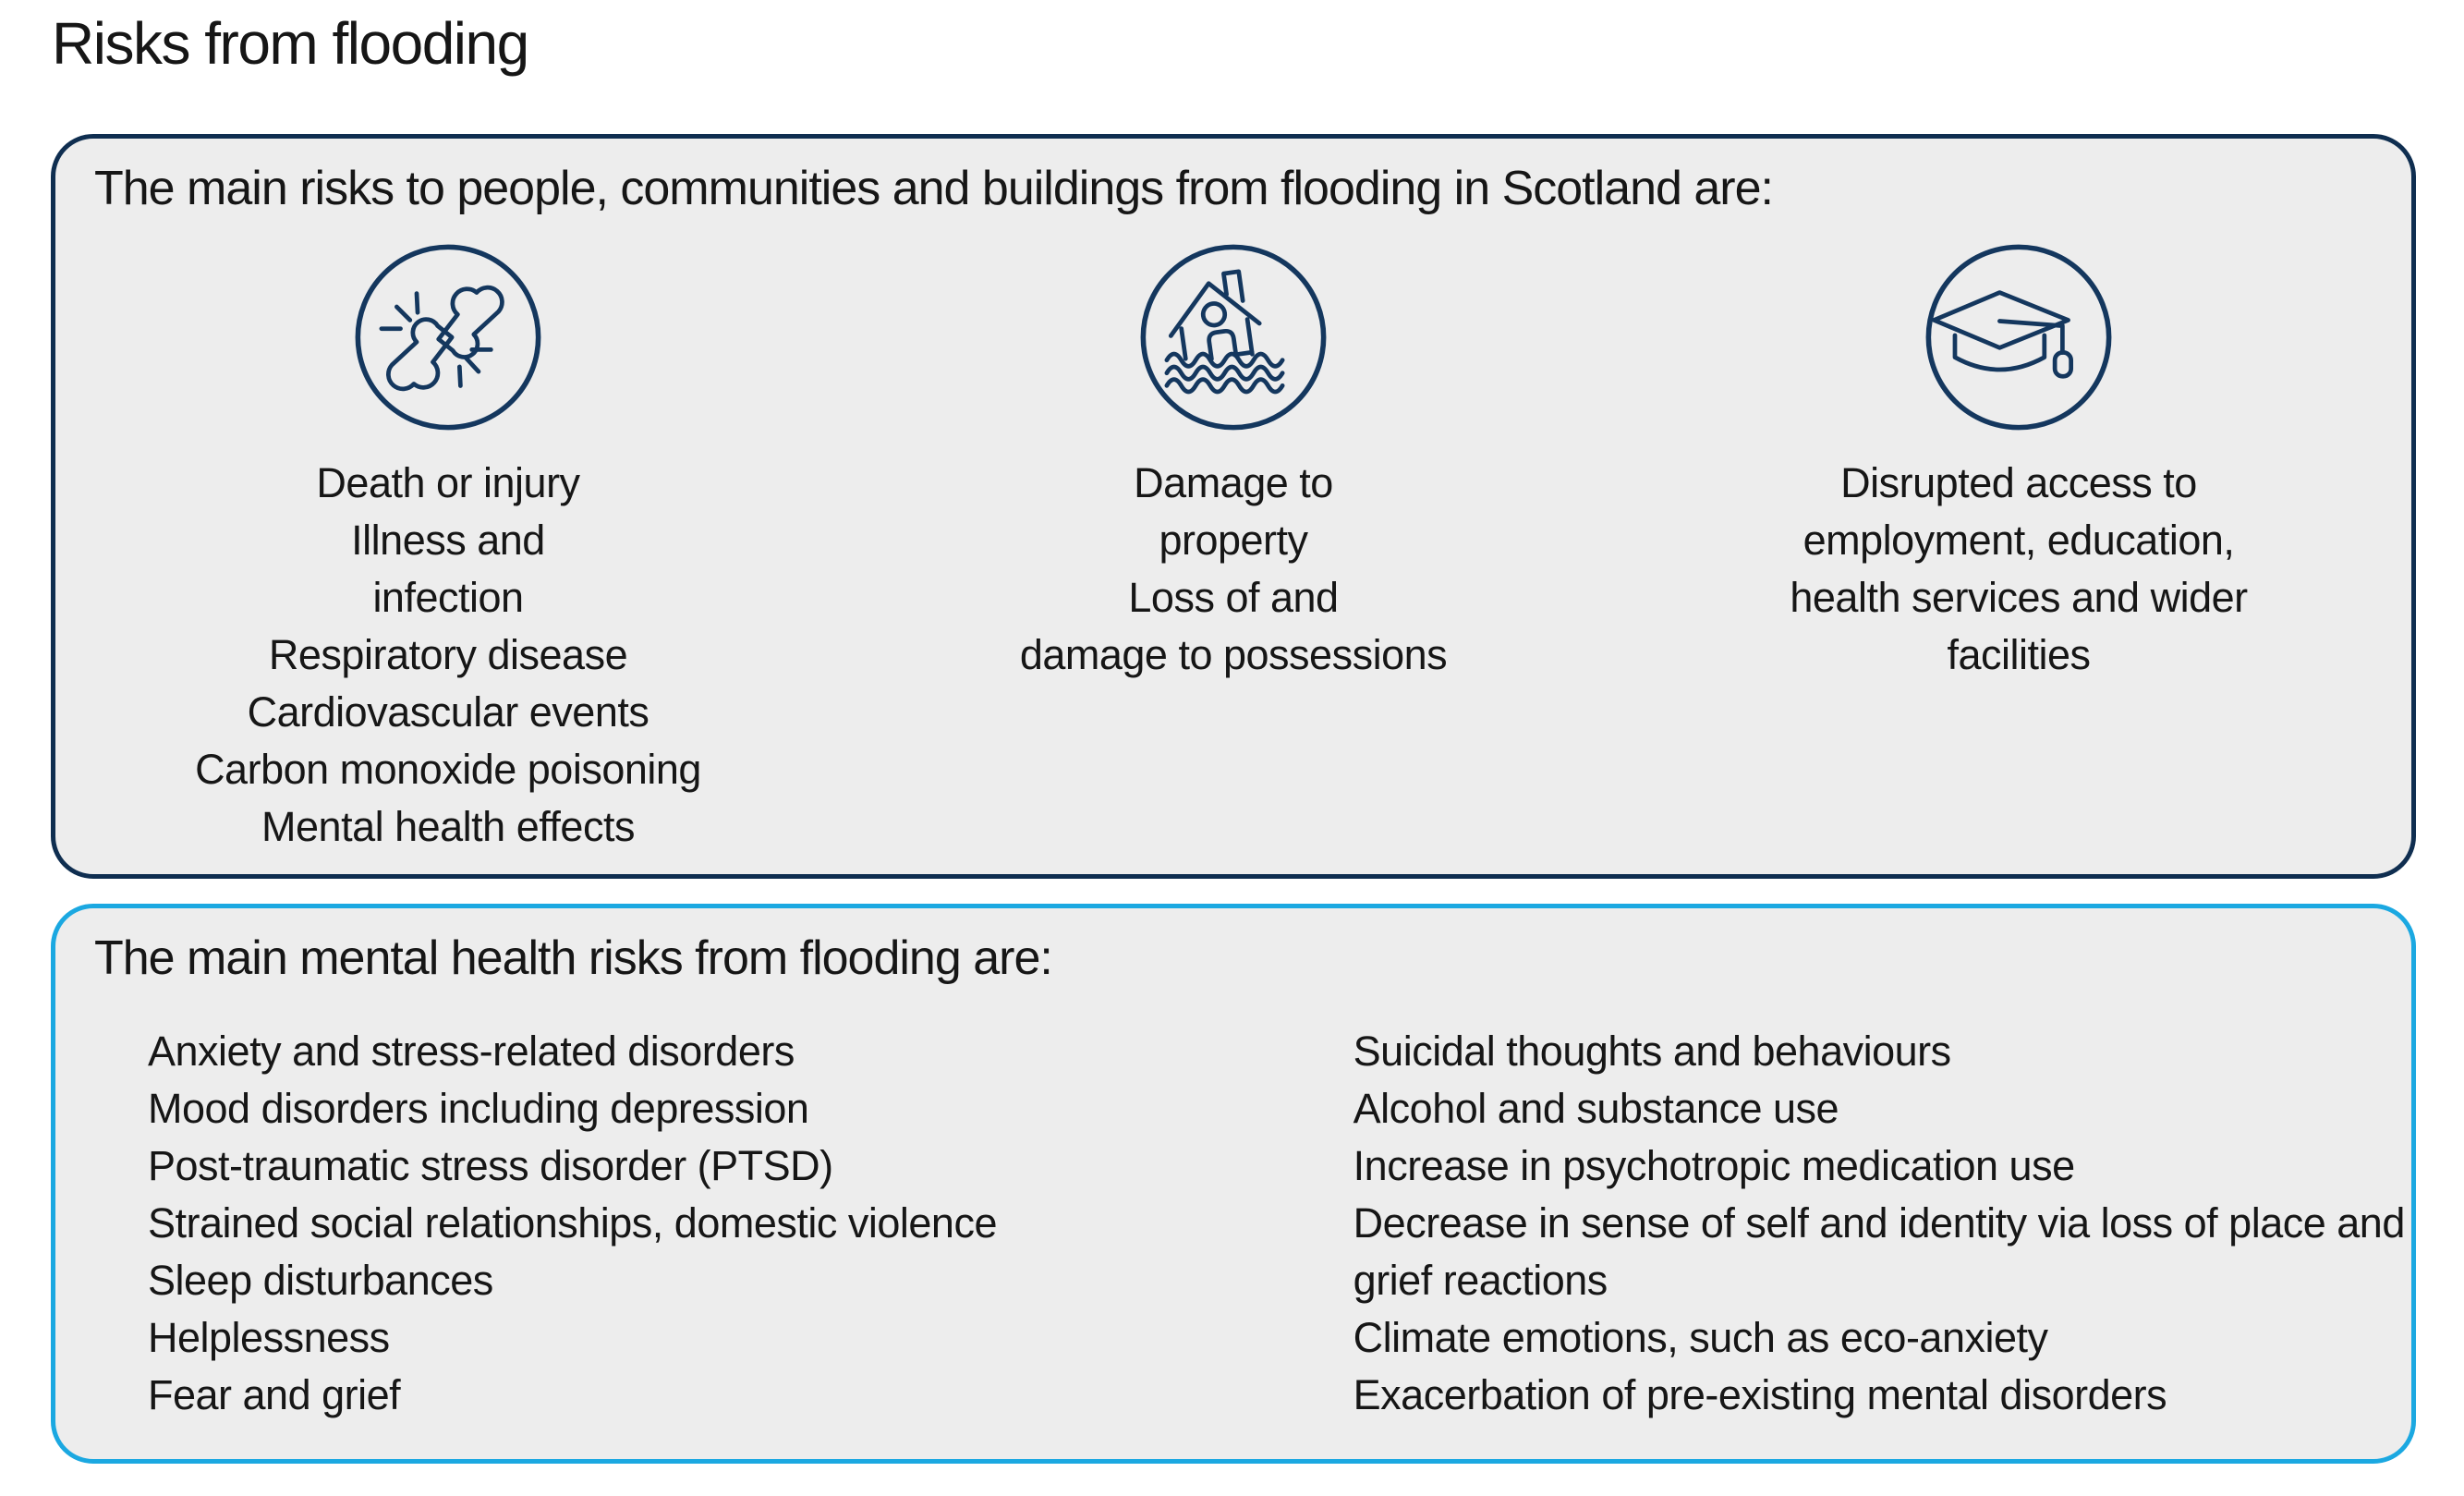 The width and height of the screenshot is (2464, 1496). Describe the element at coordinates (1596, 1108) in the screenshot. I see `mental-health-item: Alcohol and substance use` at that location.